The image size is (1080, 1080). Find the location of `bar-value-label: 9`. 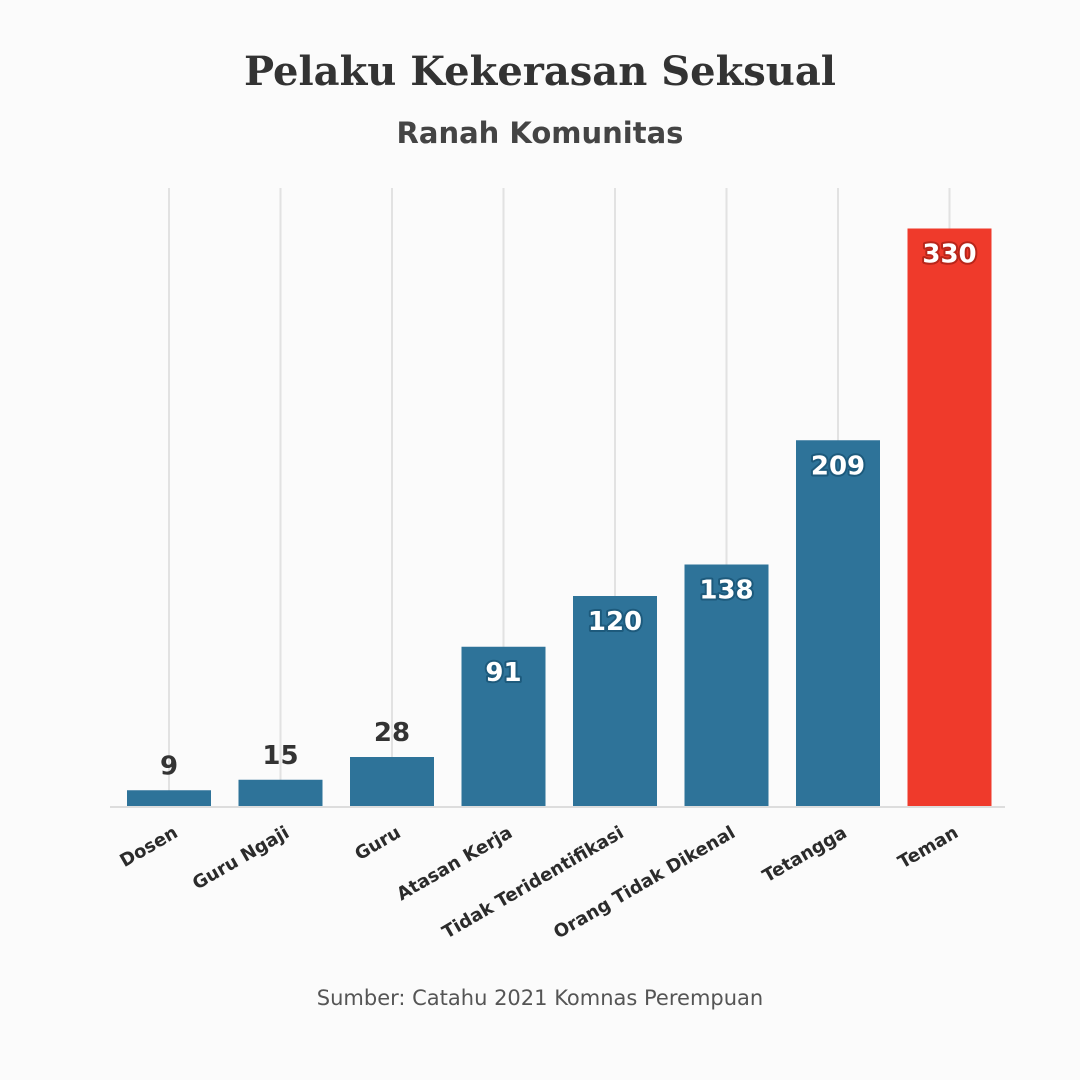

bar-value-label: 9 is located at coordinates (169, 766).